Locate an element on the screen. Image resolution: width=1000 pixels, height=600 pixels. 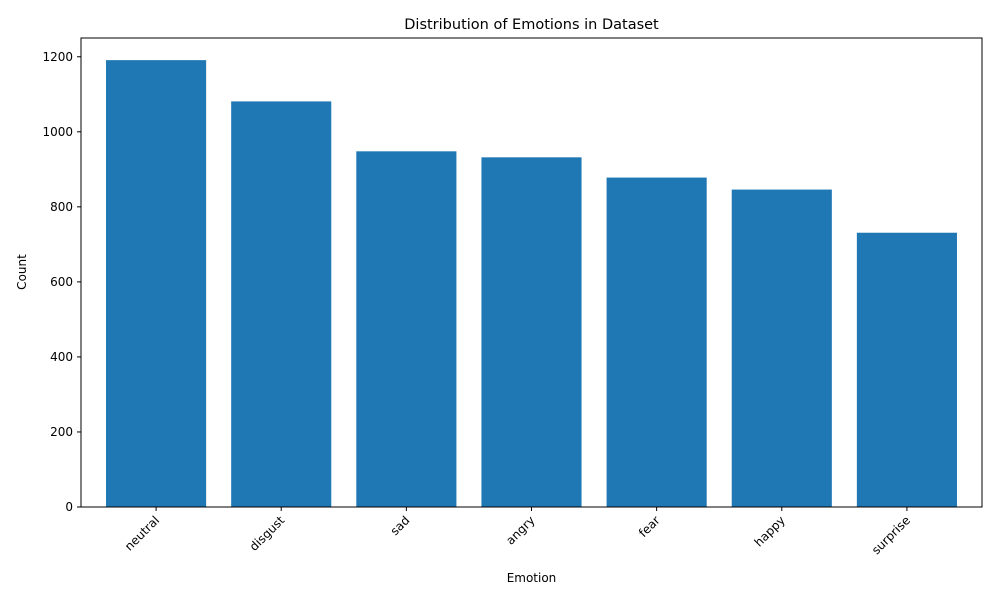
y-tick-label: 0 is located at coordinates (69, 507).